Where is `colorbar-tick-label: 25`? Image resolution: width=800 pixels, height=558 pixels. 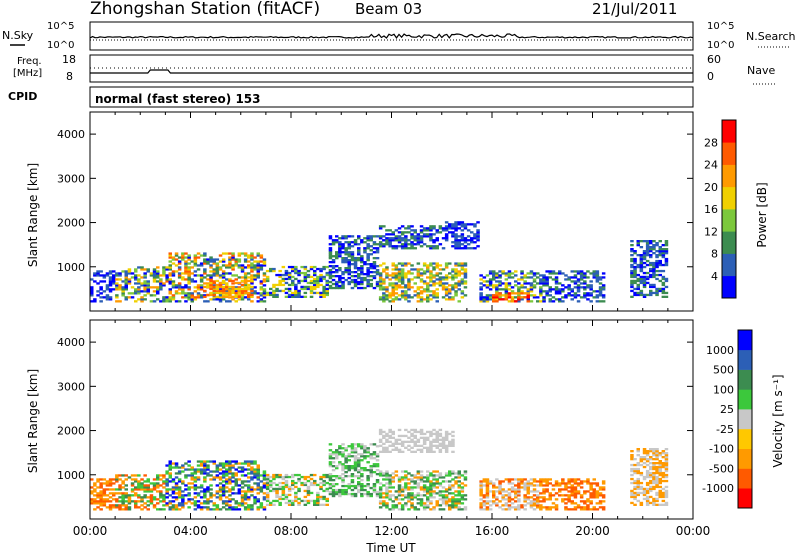 colorbar-tick-label: 25 is located at coordinates (727, 409).